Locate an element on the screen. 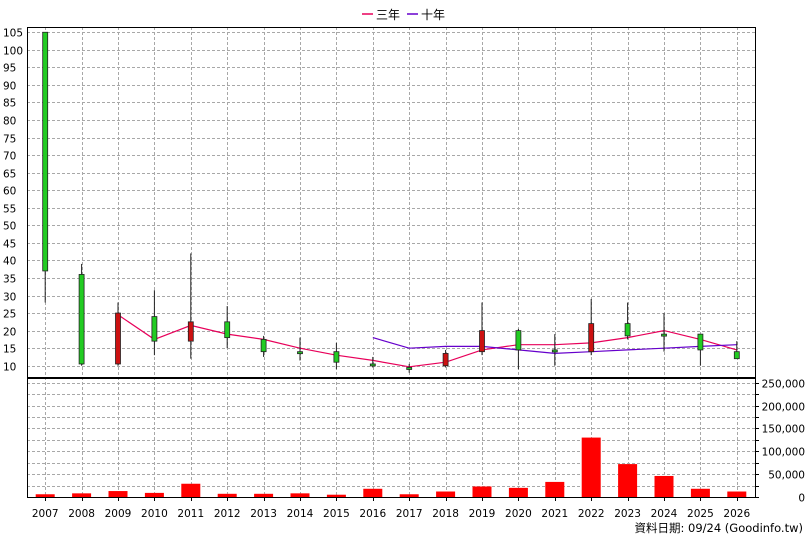  volume-bar-2021 is located at coordinates (555, 489).